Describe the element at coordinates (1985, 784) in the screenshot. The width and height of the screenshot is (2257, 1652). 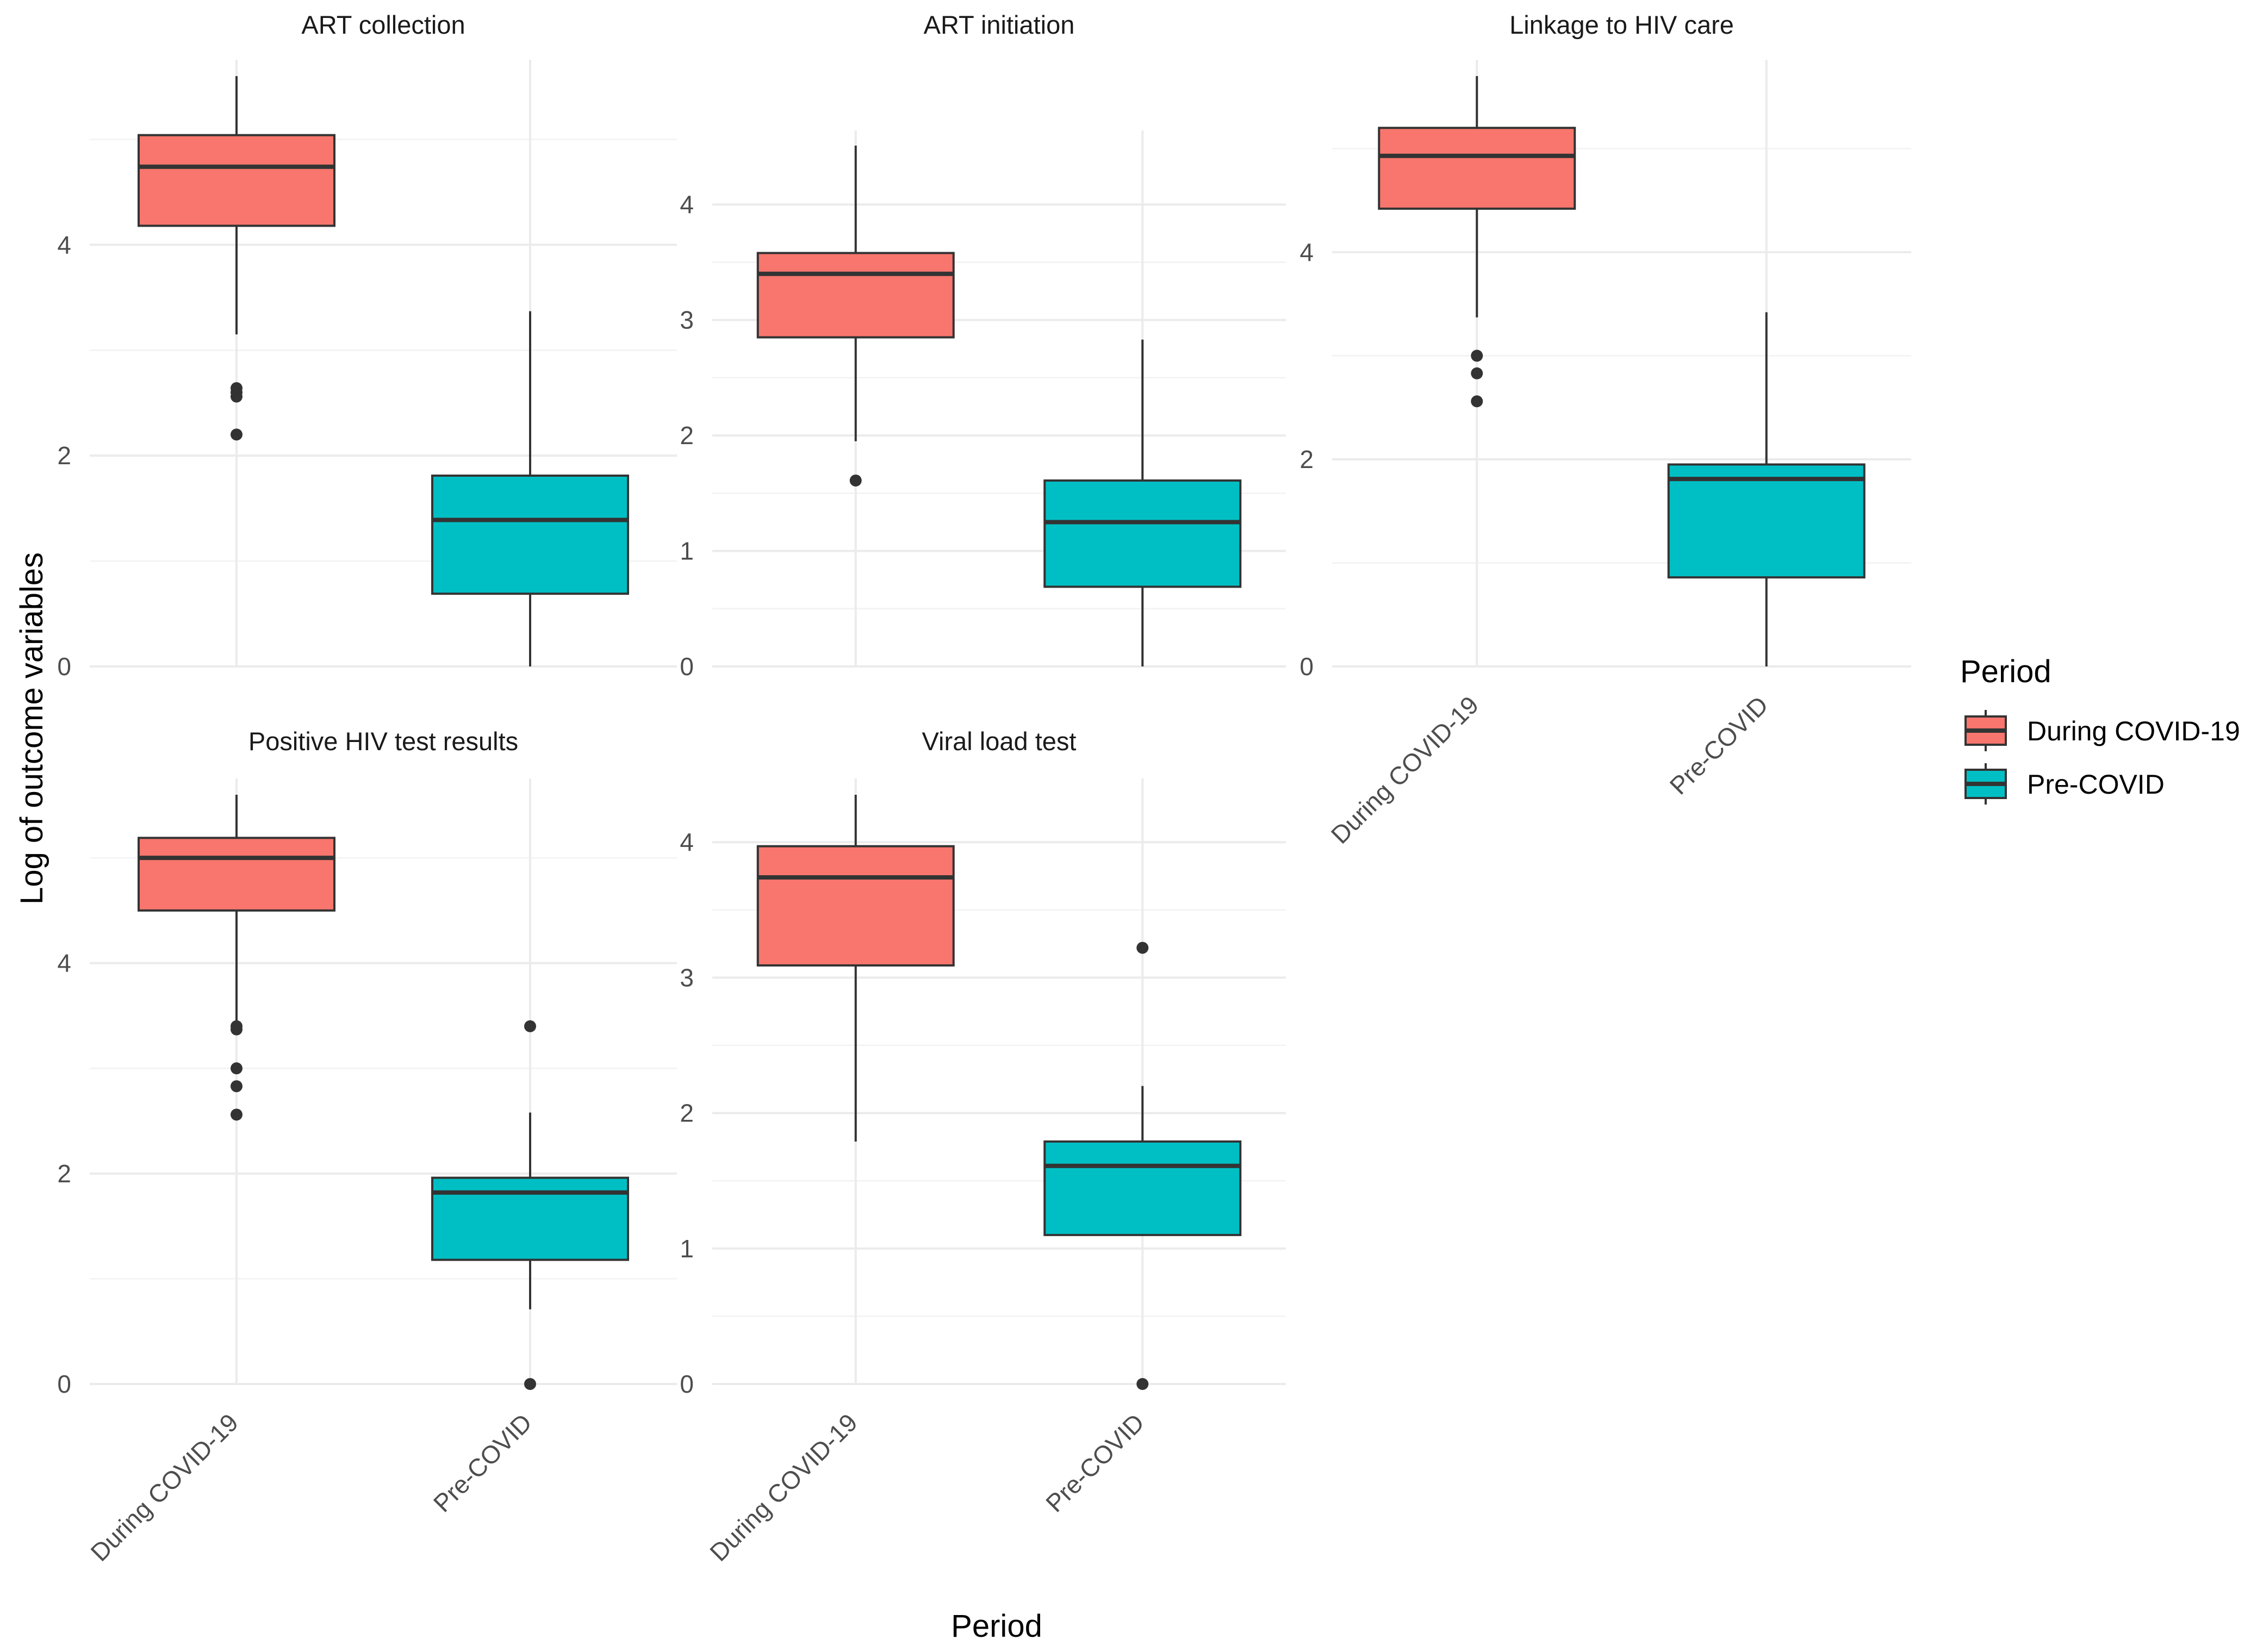
I see `legend-key-pre-covid` at that location.